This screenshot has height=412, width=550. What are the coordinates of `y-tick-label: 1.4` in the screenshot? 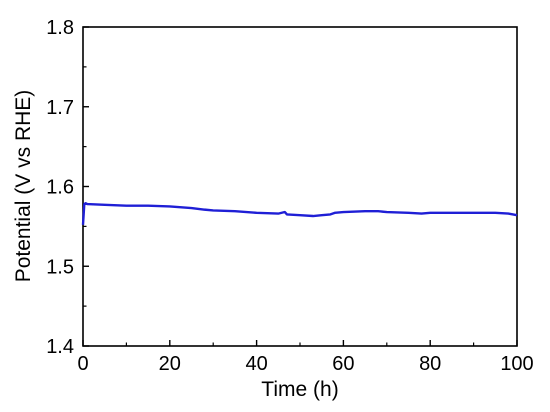 It's located at (60, 347).